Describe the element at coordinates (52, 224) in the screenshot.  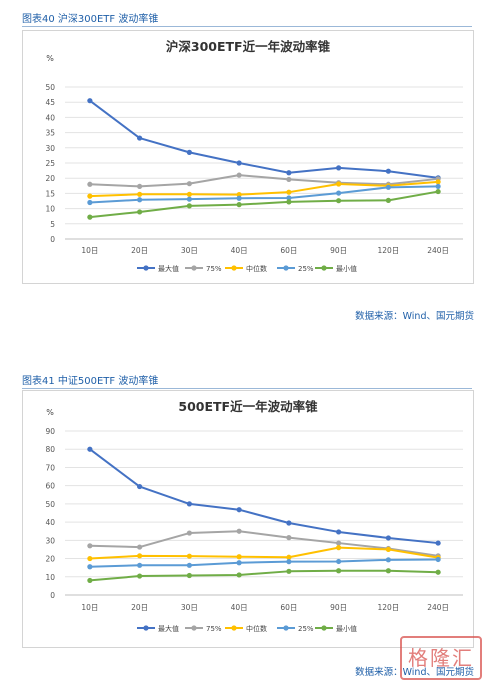
I see `y-tick-label: 5` at that location.